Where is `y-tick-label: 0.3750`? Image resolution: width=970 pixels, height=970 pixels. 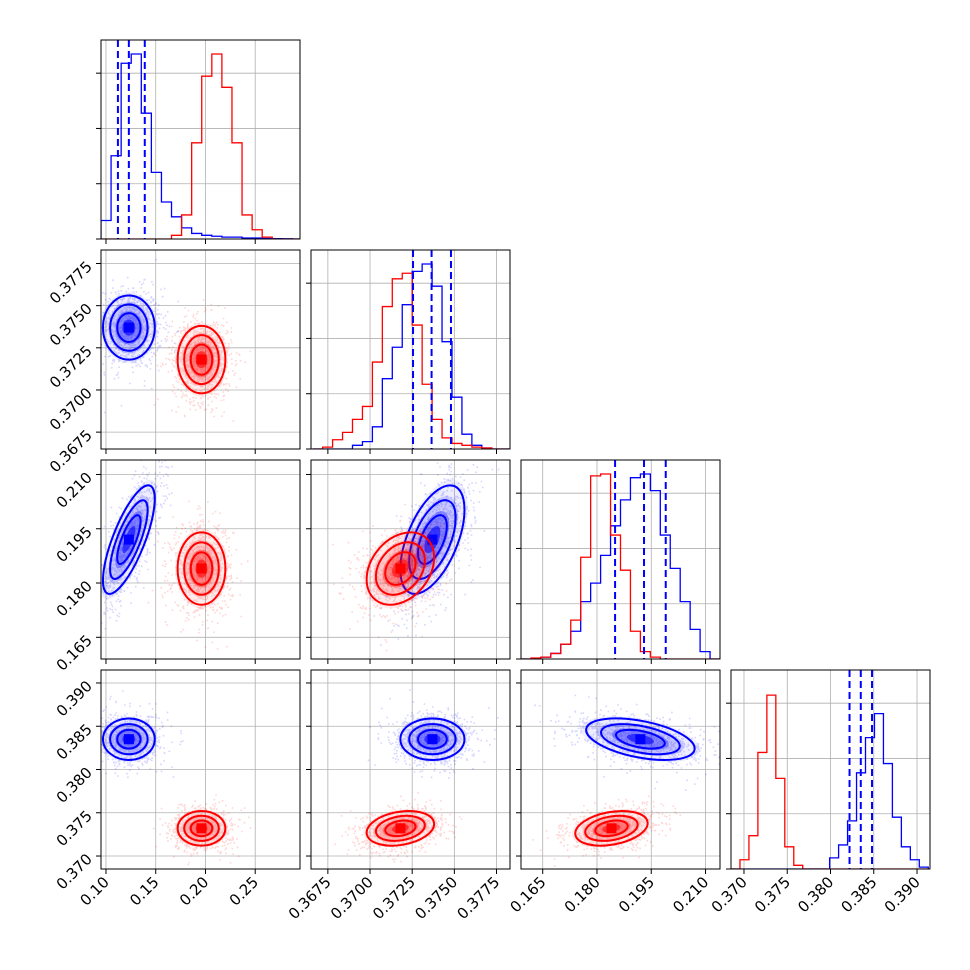 y-tick-label: 0.3750 is located at coordinates (71, 325).